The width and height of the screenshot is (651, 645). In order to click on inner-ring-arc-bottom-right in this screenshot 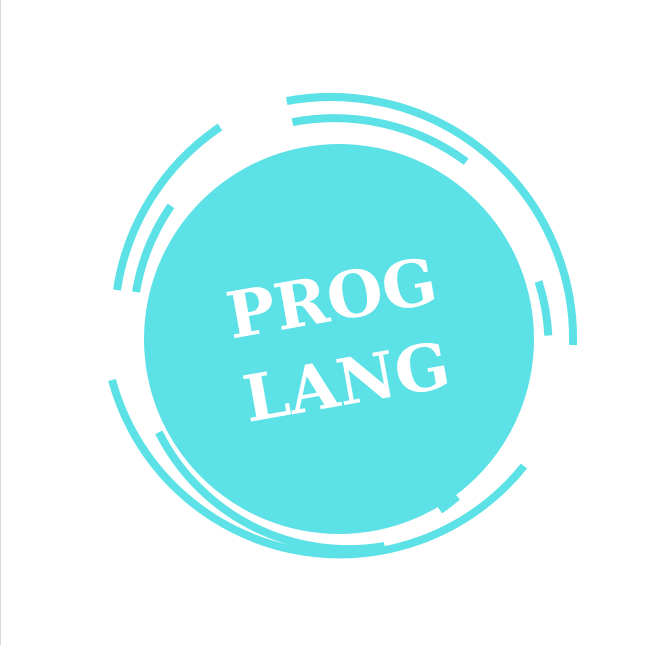, I will do `click(449, 503)`.